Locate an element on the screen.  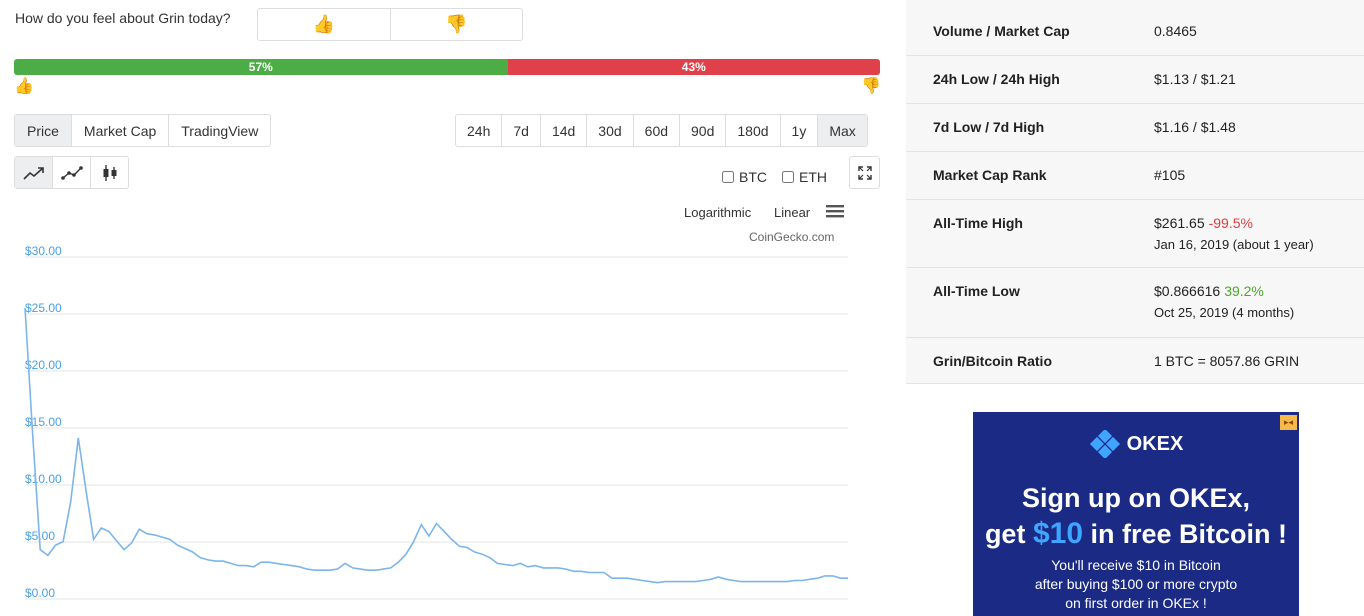
stat-value: $0.866616 39.2% is located at coordinates (1209, 291).